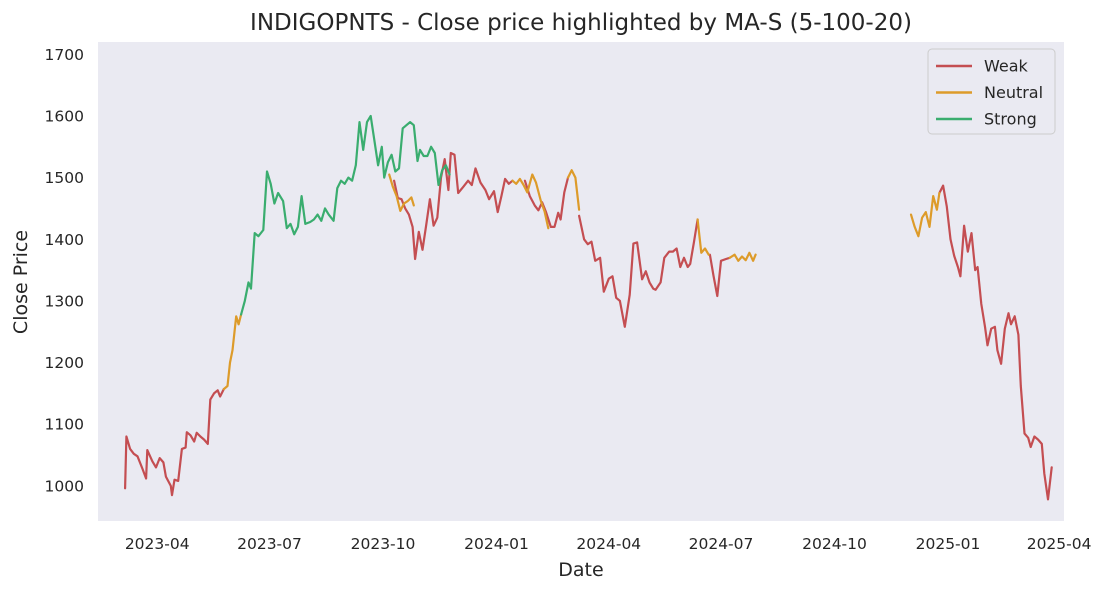 Image resolution: width=1100 pixels, height=592 pixels. Describe the element at coordinates (496, 544) in the screenshot. I see `x-tick-label: 2024-01` at that location.